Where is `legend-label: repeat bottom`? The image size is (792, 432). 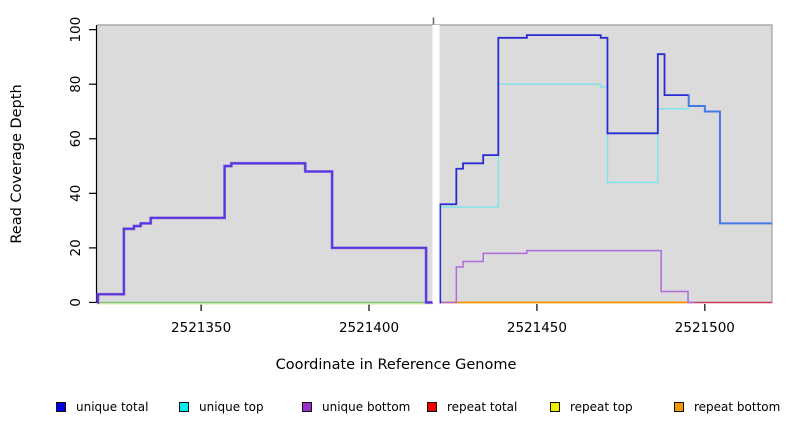
legend-label: repeat bottom is located at coordinates (737, 407).